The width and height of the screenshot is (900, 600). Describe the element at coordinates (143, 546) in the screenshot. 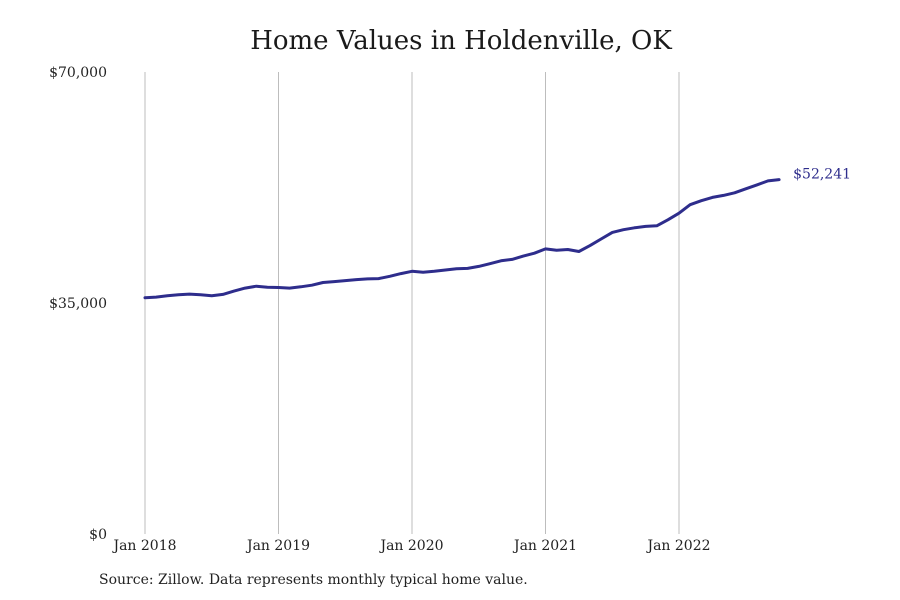

I see `x-tick-label: Jan 2018` at that location.